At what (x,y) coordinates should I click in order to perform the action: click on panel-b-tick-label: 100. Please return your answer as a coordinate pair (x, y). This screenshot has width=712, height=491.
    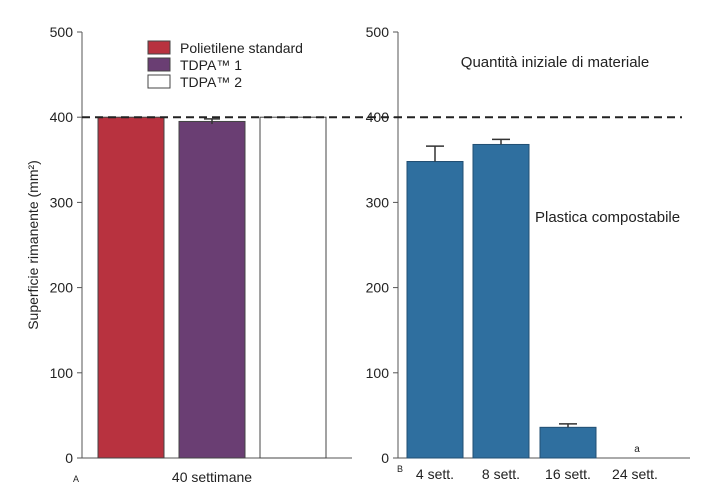
    Looking at the image, I should click on (378, 373).